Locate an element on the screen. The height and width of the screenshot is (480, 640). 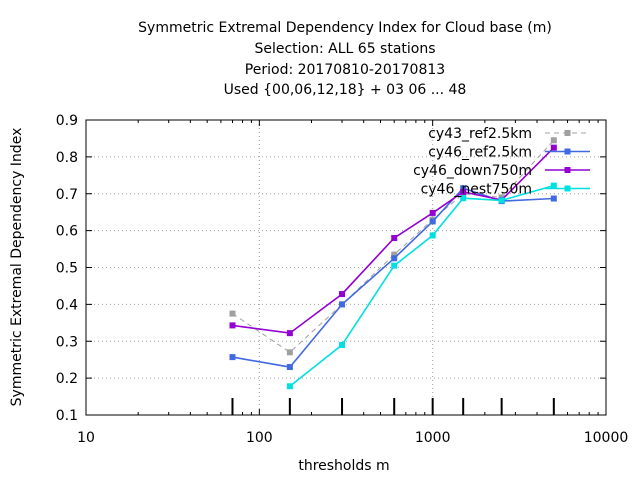
legend-marker-cy46-ref2-5km is located at coordinates (567, 151).